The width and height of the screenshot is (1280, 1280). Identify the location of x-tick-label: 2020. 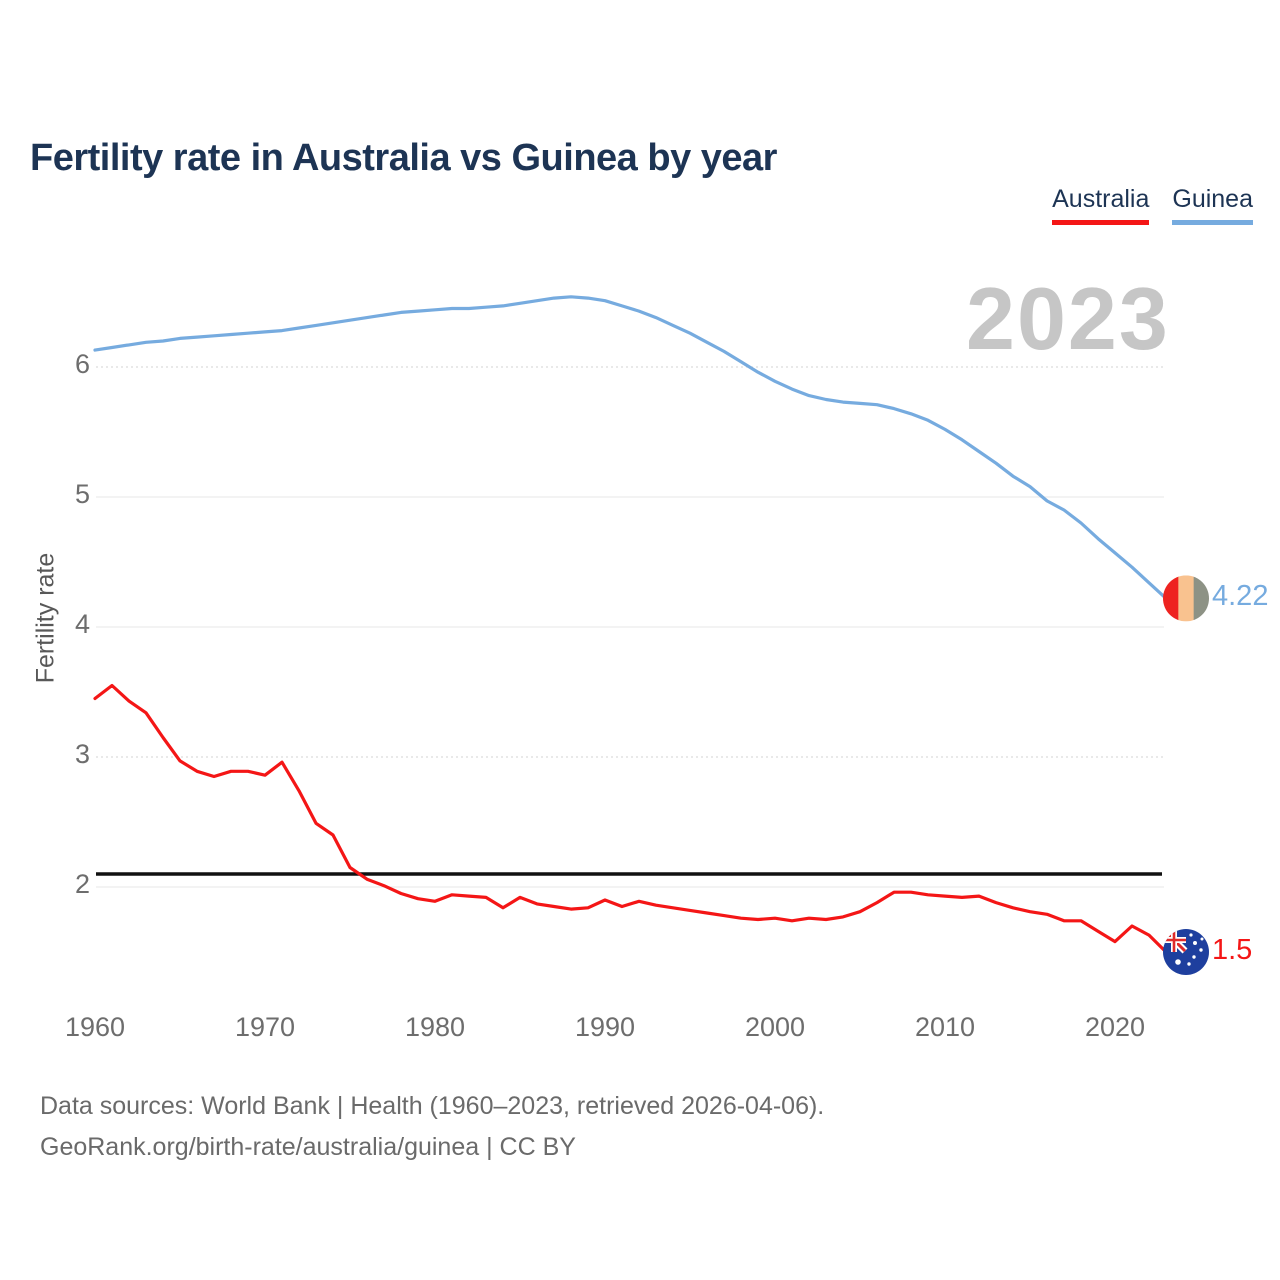
(1115, 1027).